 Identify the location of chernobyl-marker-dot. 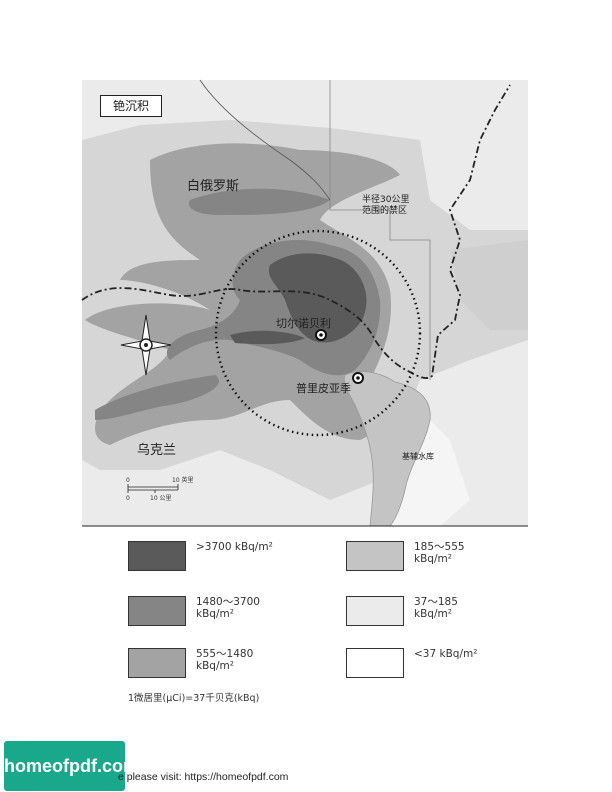
(321, 335).